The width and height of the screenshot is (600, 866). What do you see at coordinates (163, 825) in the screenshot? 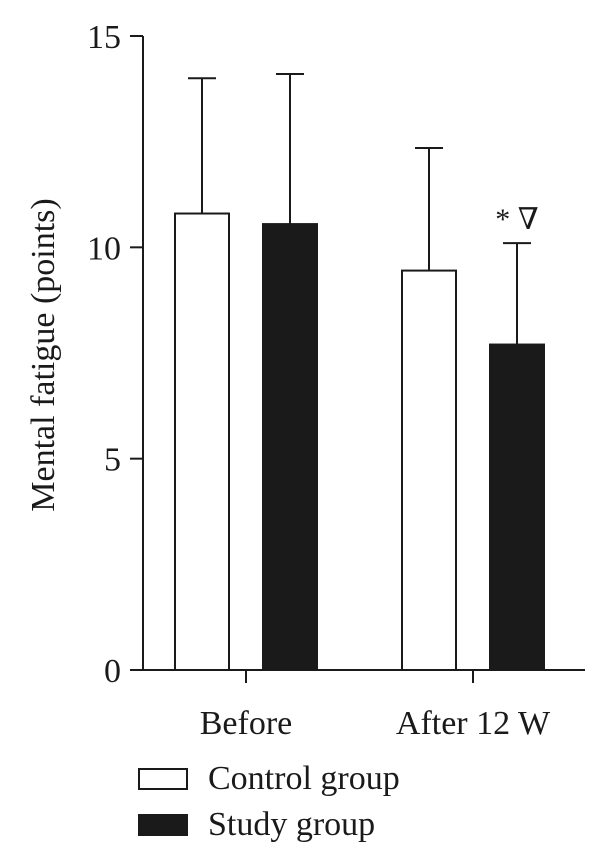
I see `legend-swatch-study` at bounding box center [163, 825].